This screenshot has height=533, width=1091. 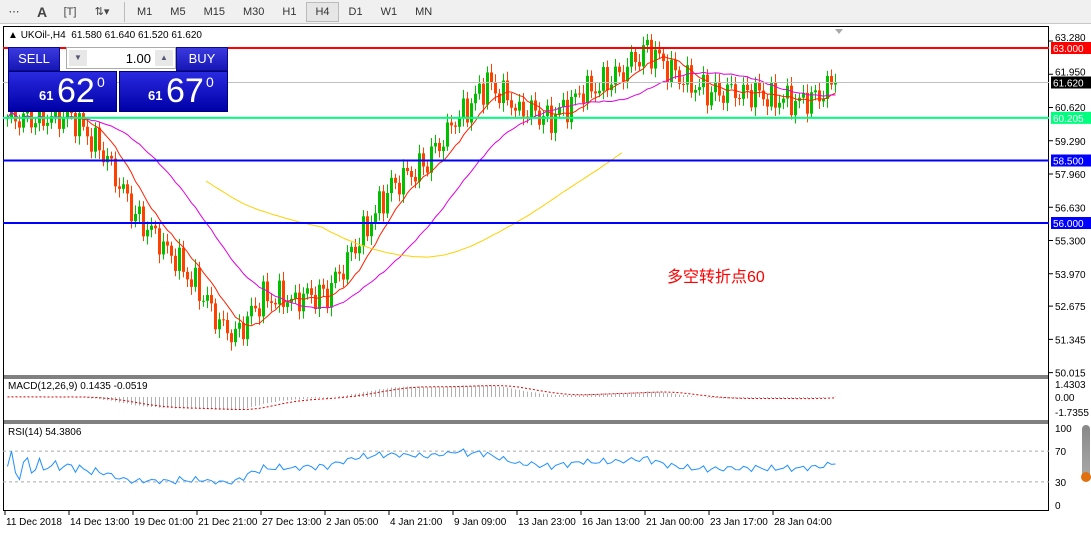 What do you see at coordinates (178, 11) in the screenshot?
I see `timeframe-m5: M5` at bounding box center [178, 11].